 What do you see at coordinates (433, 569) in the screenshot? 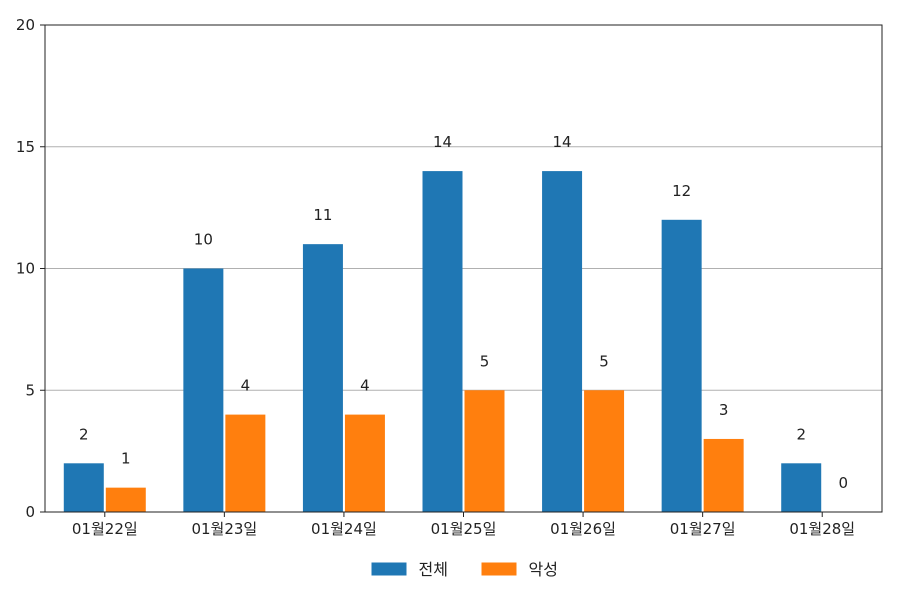
I see `legend-label: 전체` at bounding box center [433, 569].